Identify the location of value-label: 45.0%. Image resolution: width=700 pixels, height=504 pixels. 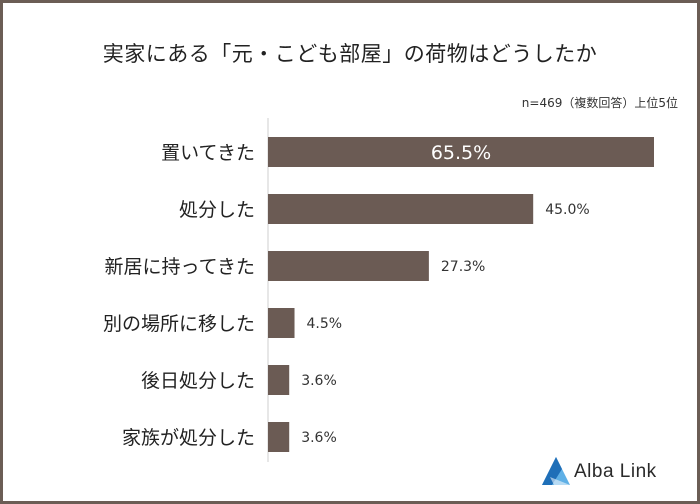
(567, 210).